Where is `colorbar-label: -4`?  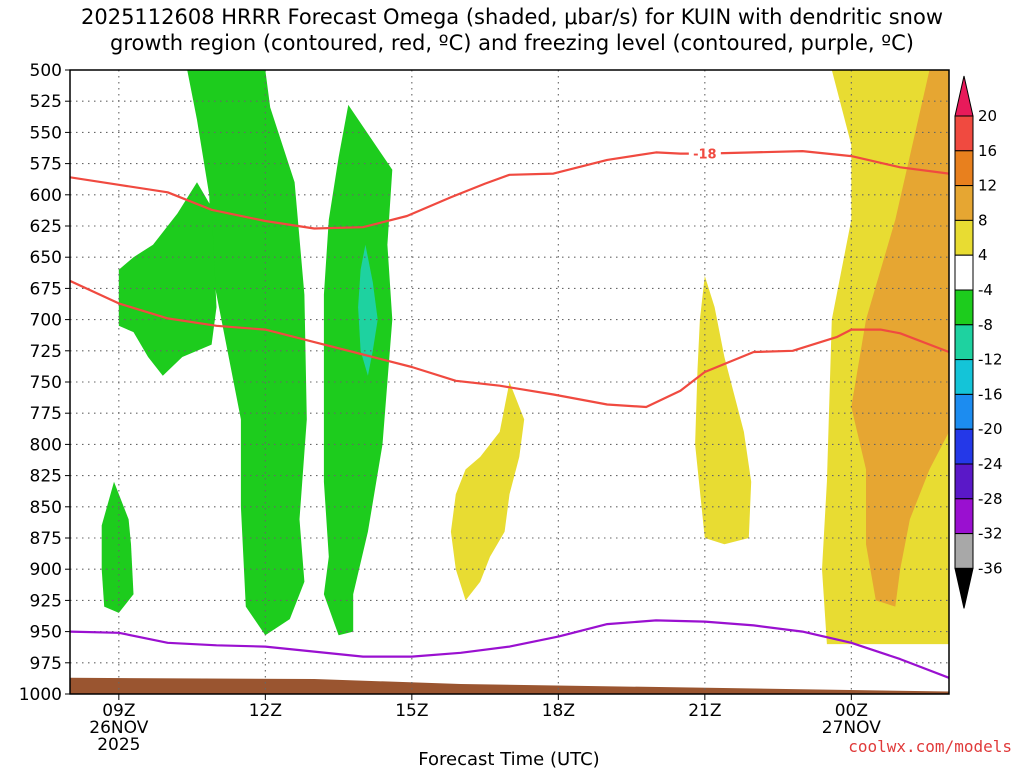
colorbar-label: -4 is located at coordinates (985, 290).